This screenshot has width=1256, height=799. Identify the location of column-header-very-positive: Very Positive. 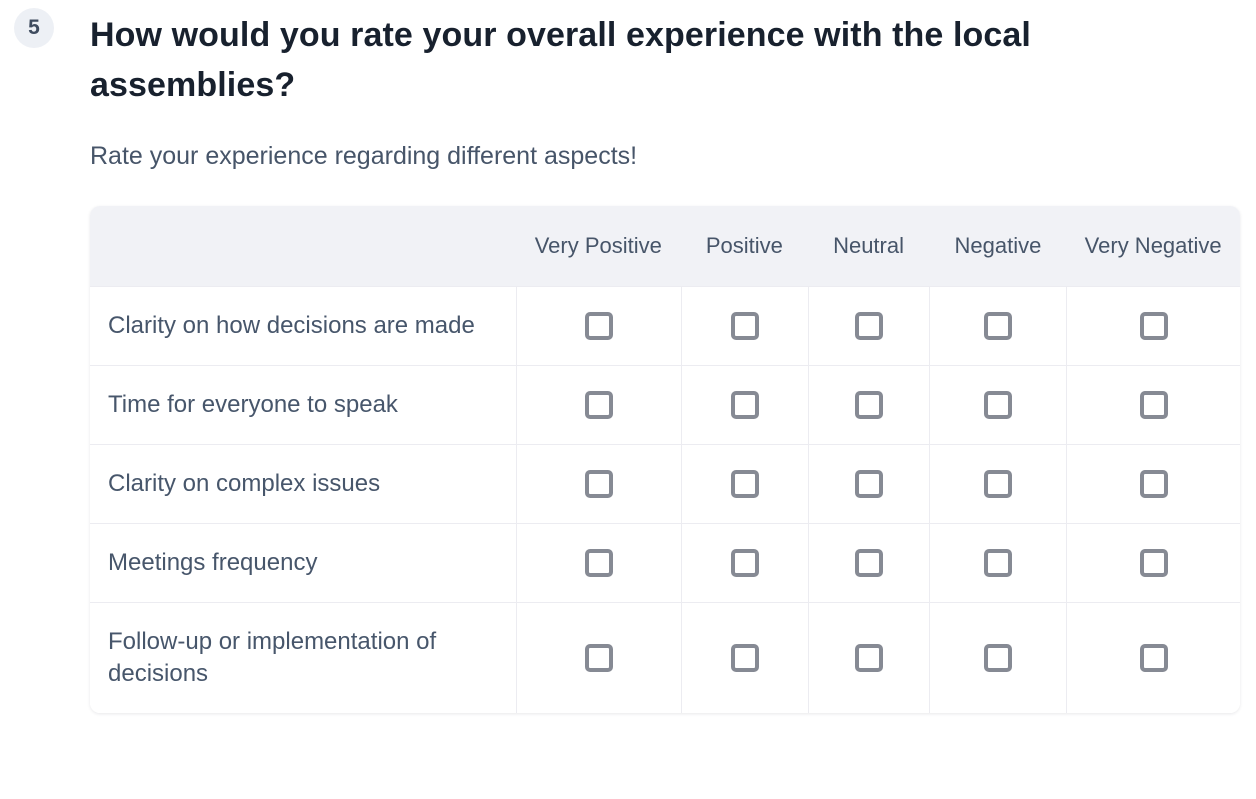
(598, 246).